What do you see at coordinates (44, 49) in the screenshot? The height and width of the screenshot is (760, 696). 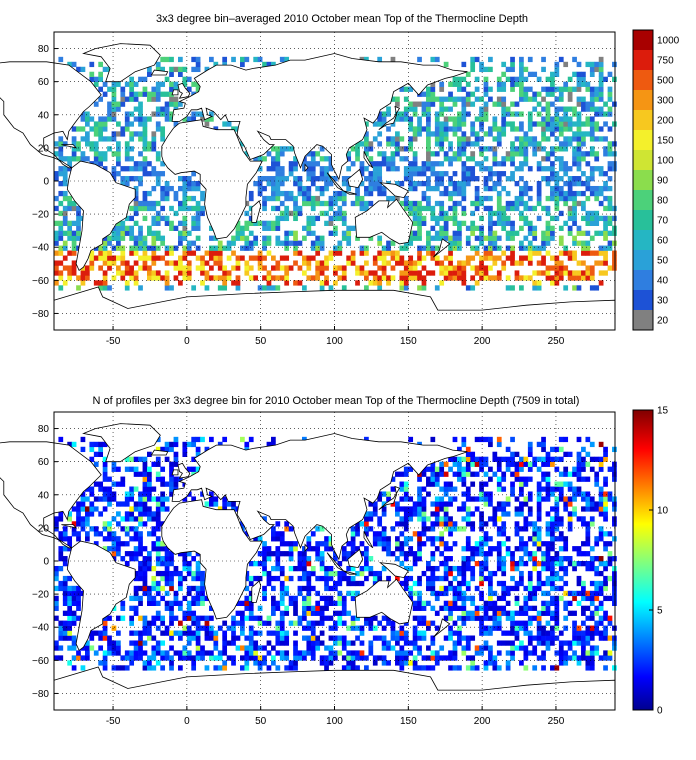 I see `y-tick-label: 80` at bounding box center [44, 49].